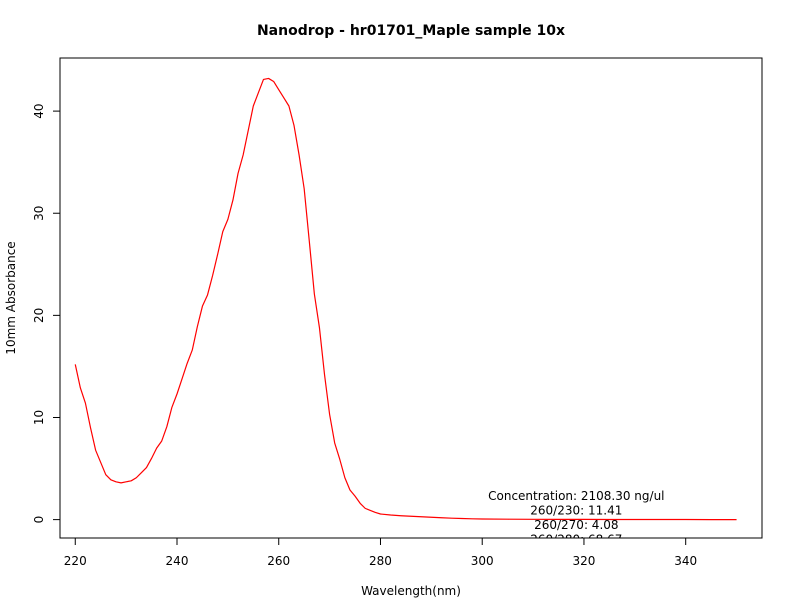 Image resolution: width=792 pixels, height=612 pixels. What do you see at coordinates (39, 417) in the screenshot?
I see `y-tick-label: 10` at bounding box center [39, 417].